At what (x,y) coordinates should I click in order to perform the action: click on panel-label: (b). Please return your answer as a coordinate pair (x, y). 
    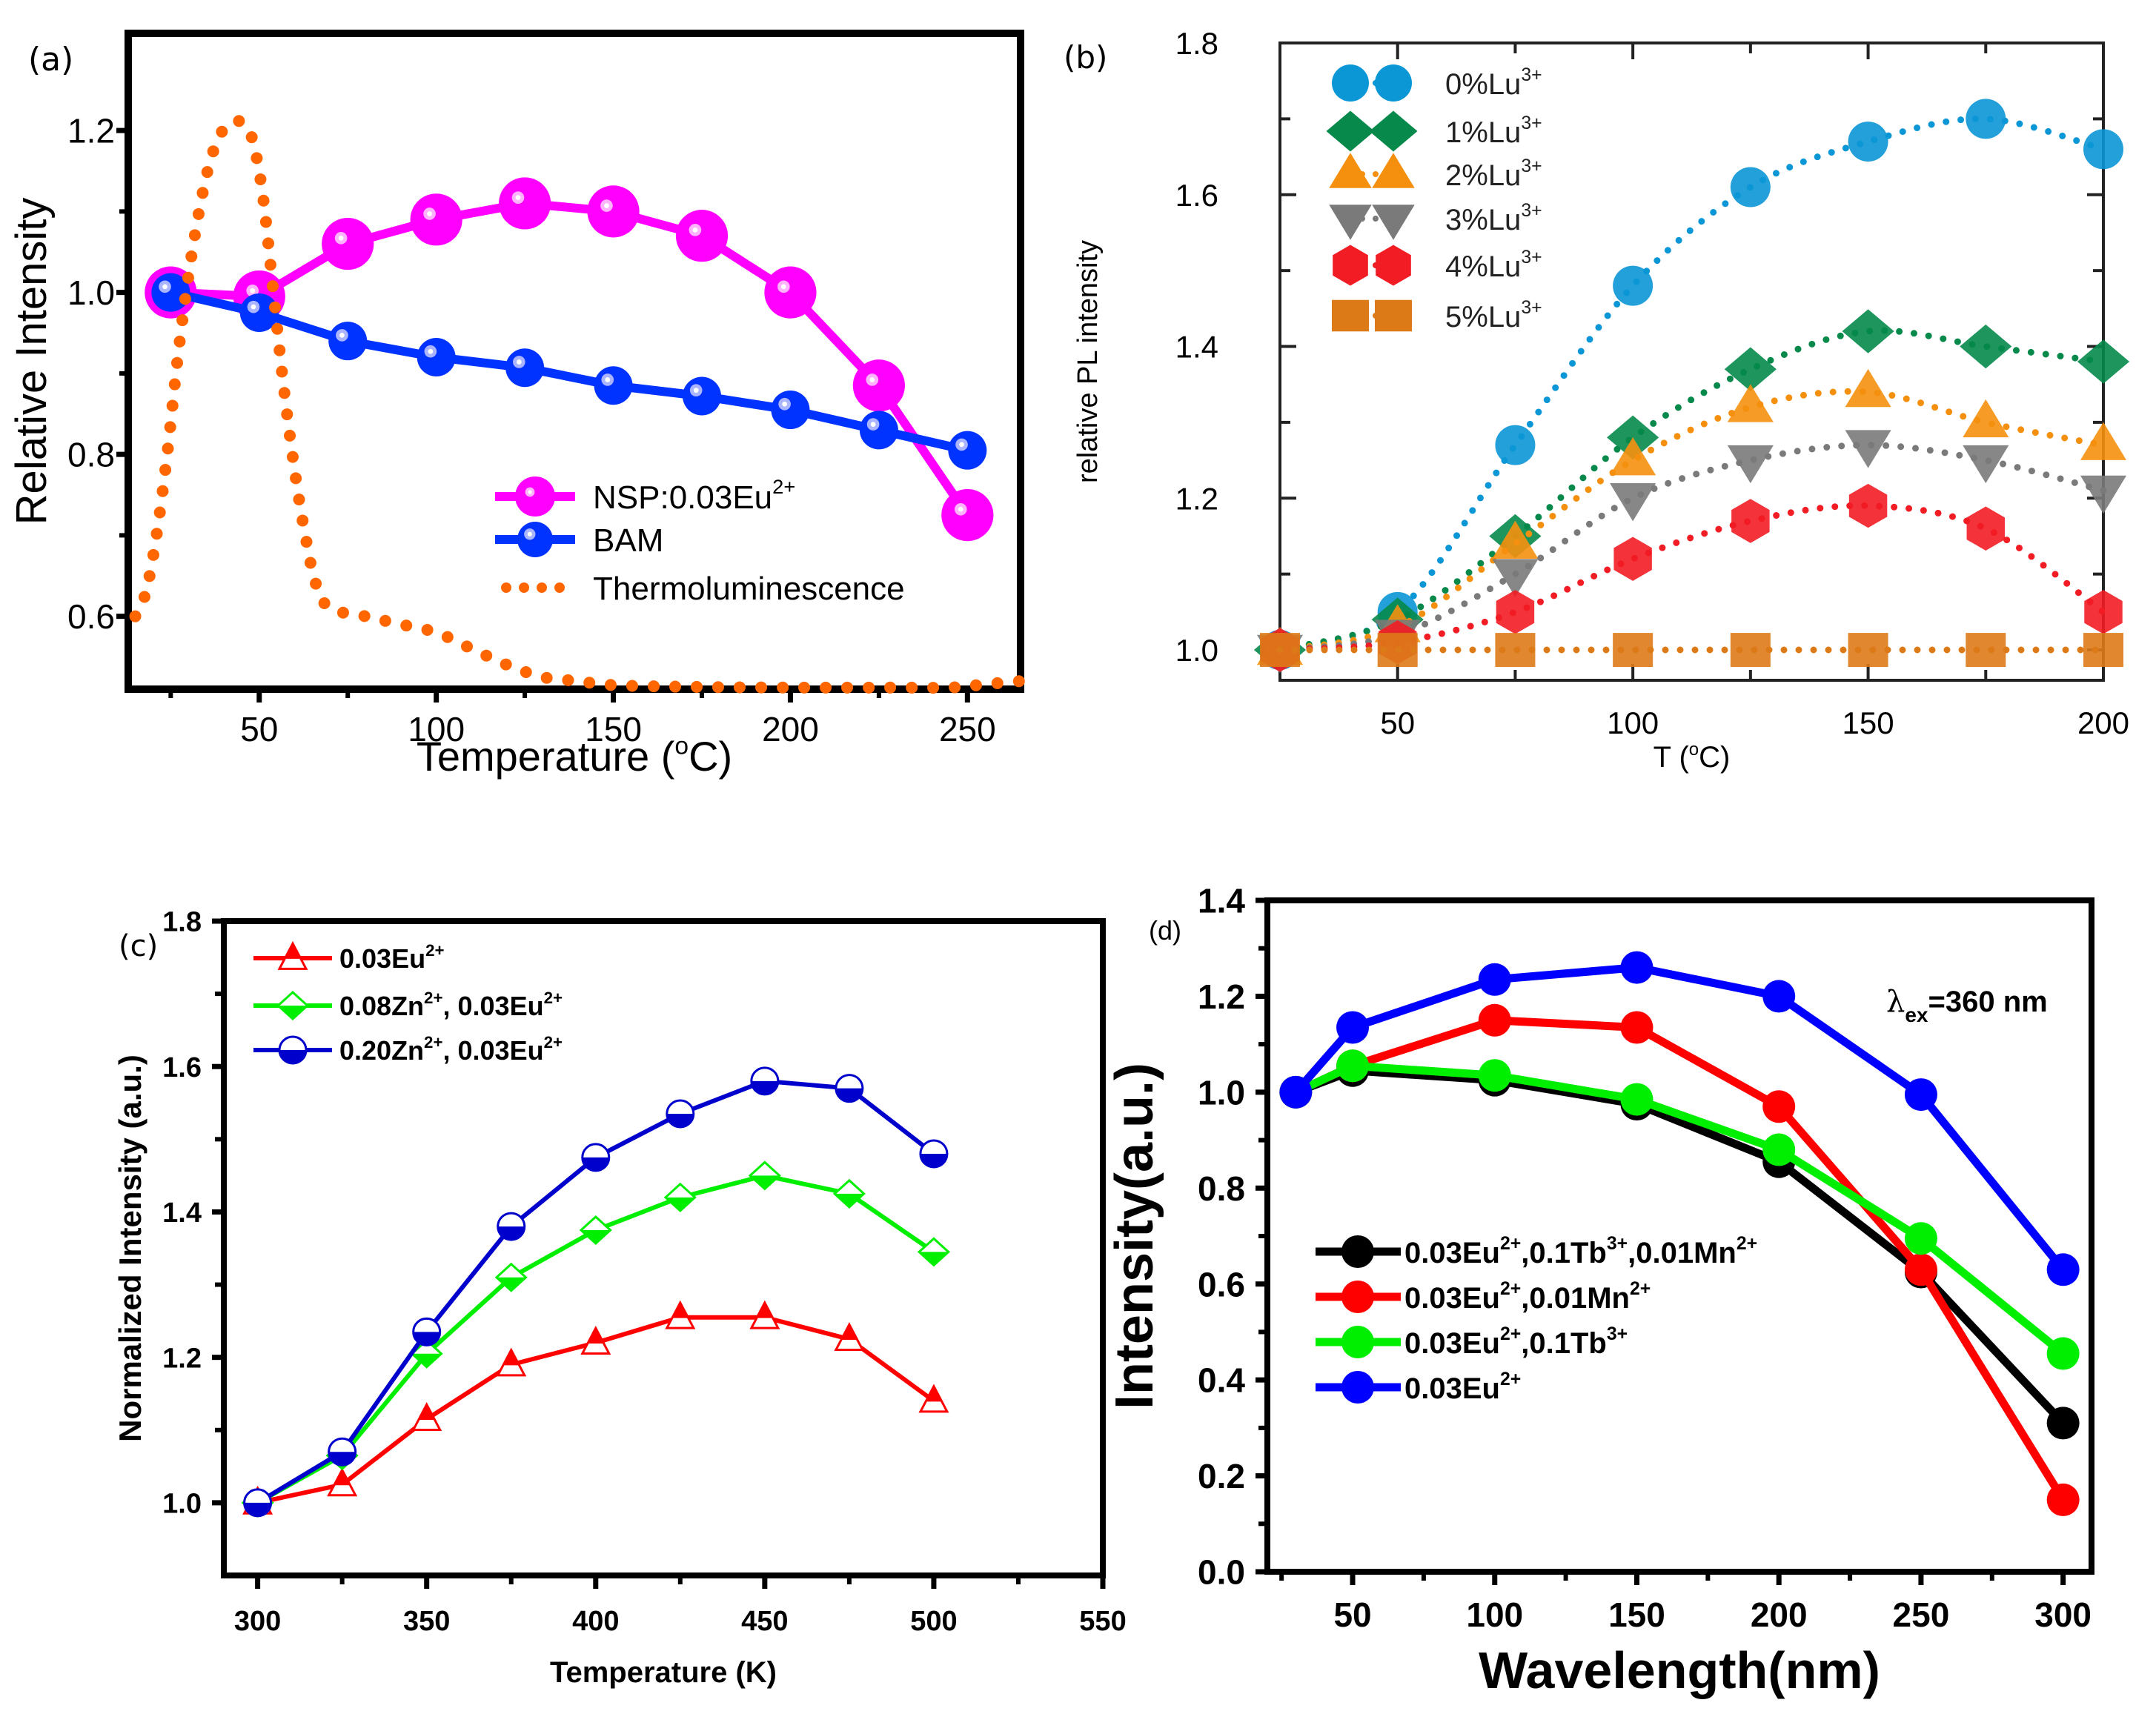
    Looking at the image, I should click on (1085, 57).